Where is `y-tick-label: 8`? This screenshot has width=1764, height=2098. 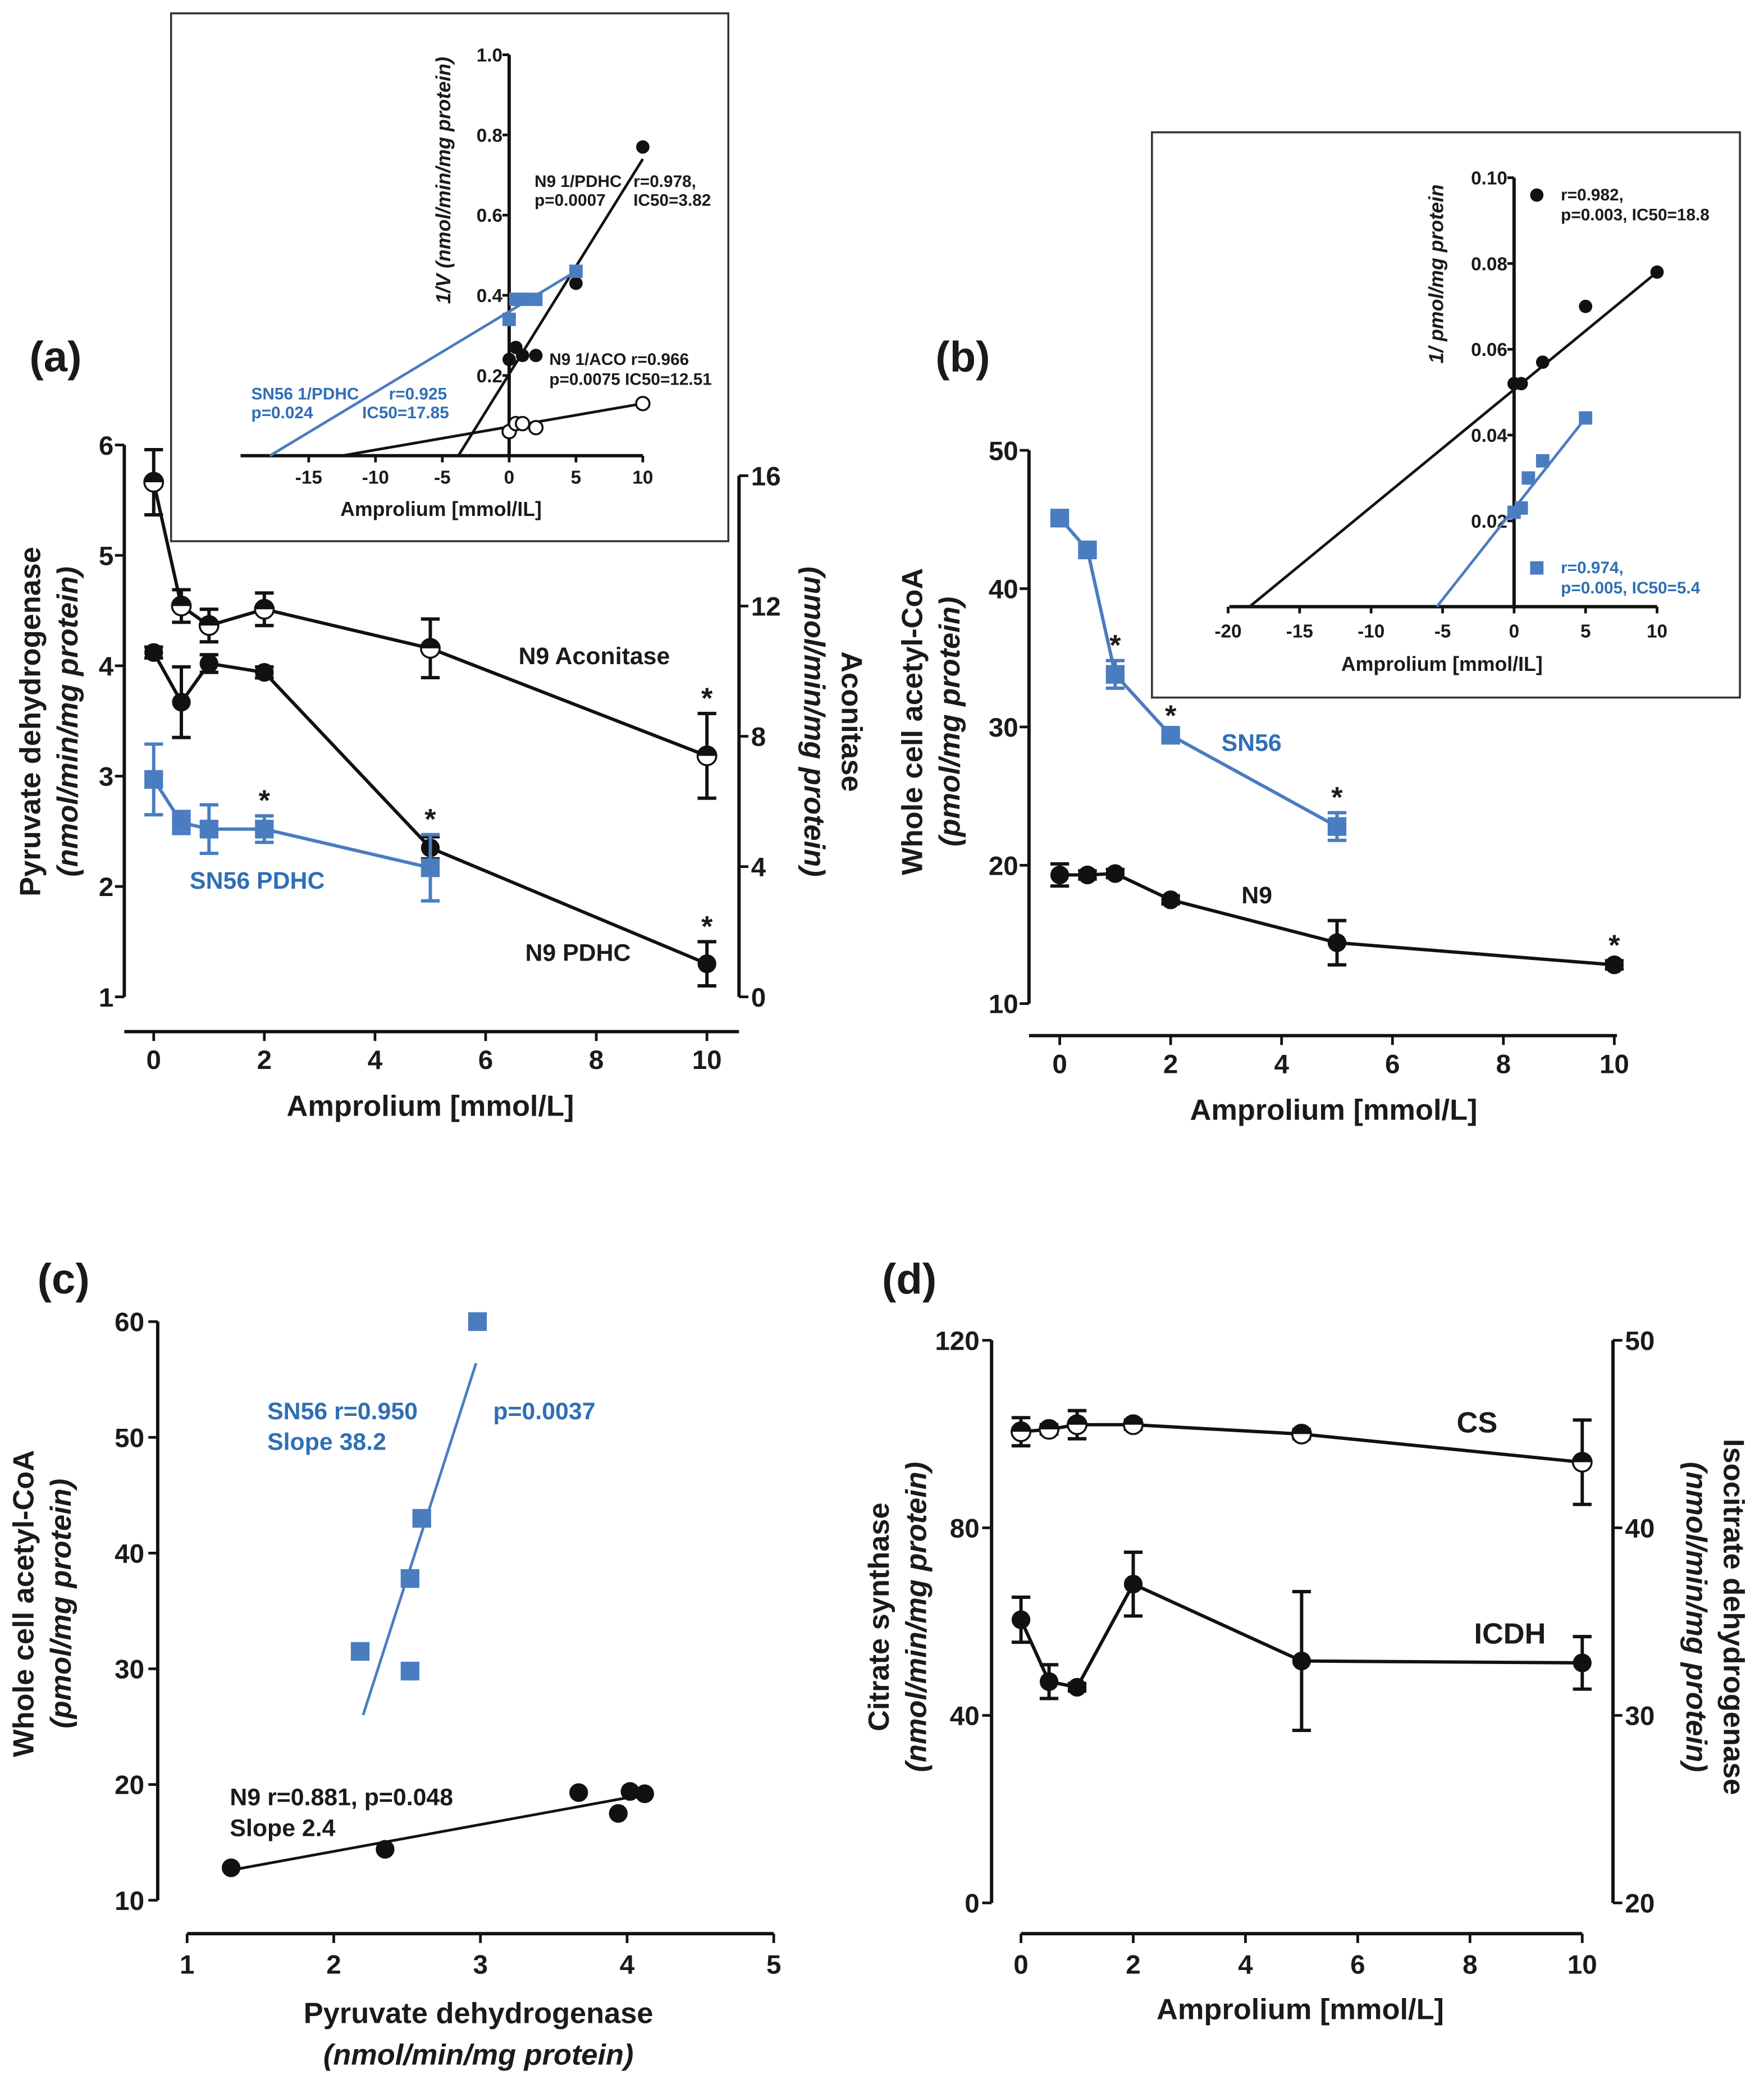
y-tick-label: 8 is located at coordinates (758, 737).